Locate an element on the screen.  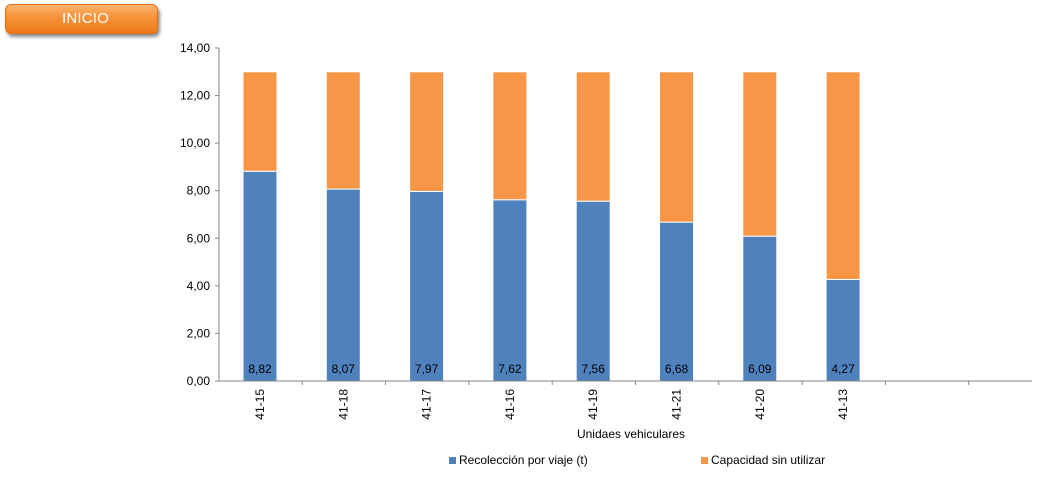
x-axis-title: Unidaes vehiculares is located at coordinates (631, 434).